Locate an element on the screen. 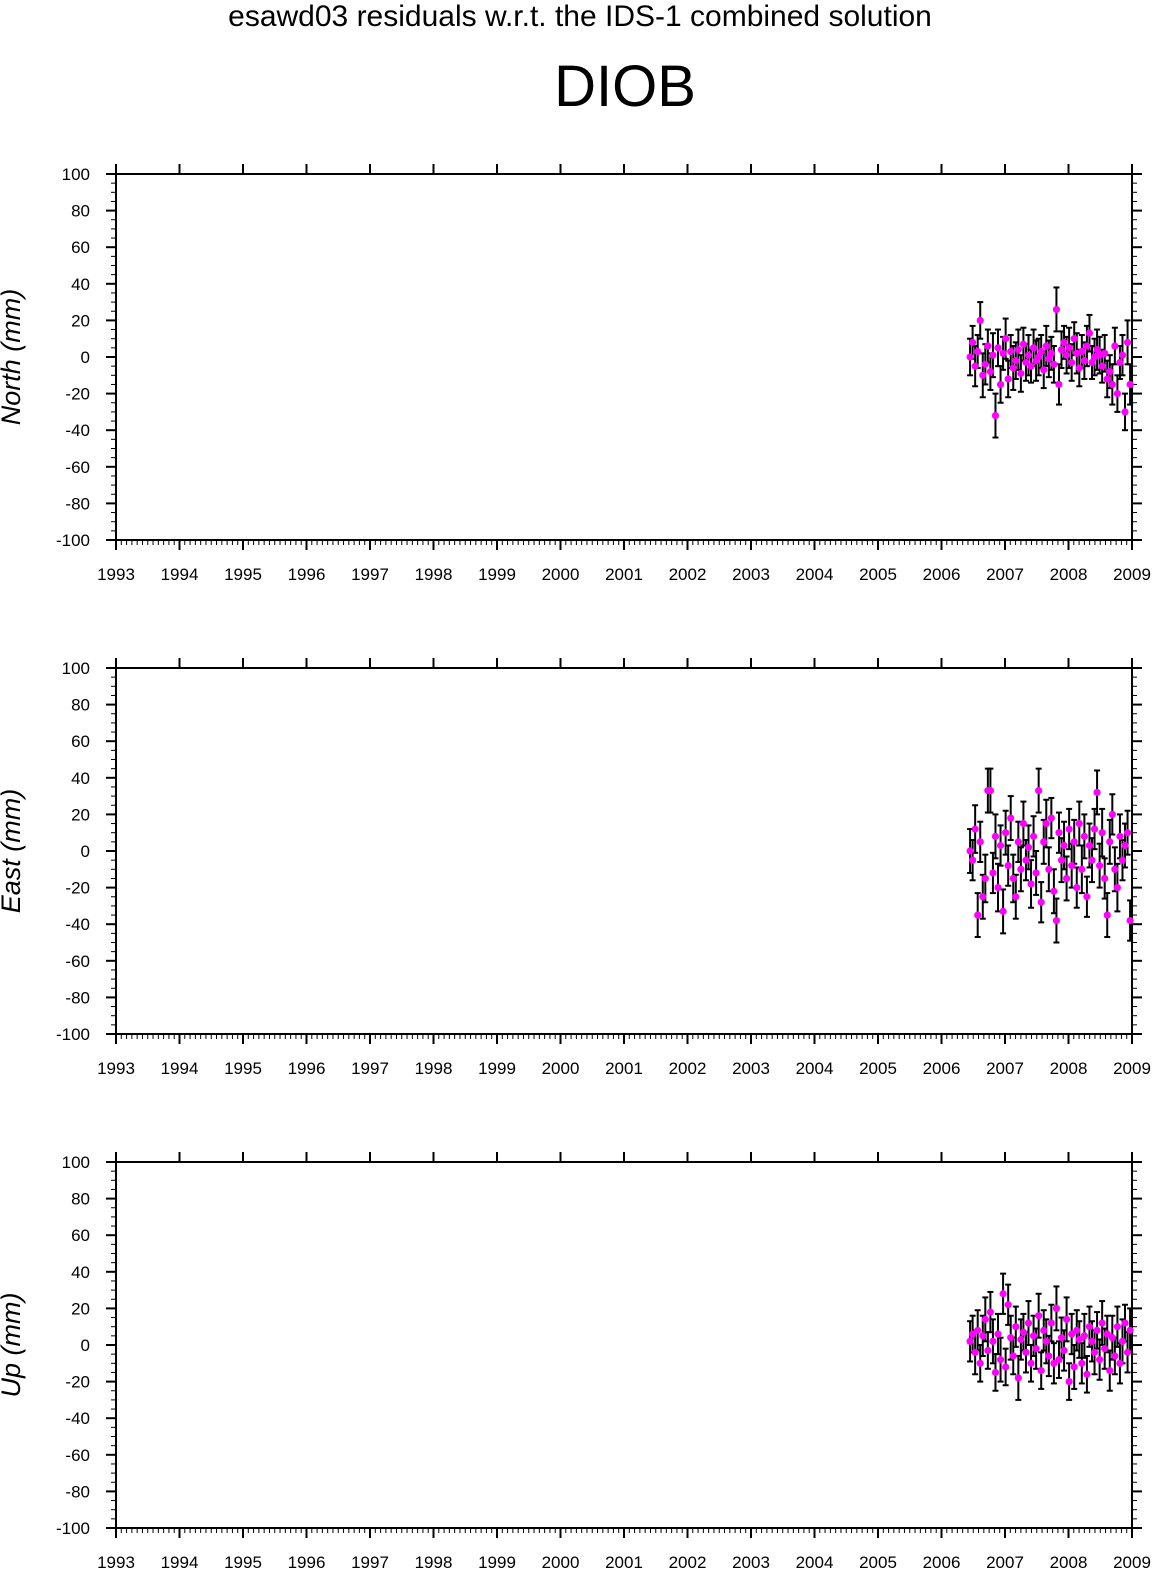  x-tick-label: 1998 is located at coordinates (434, 1068).